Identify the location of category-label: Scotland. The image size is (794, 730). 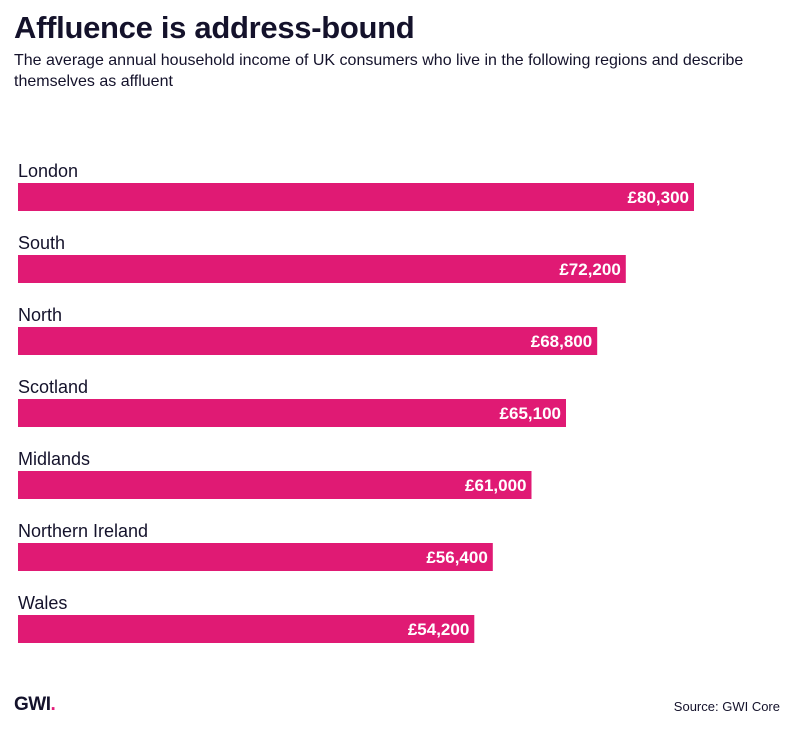
(53, 387).